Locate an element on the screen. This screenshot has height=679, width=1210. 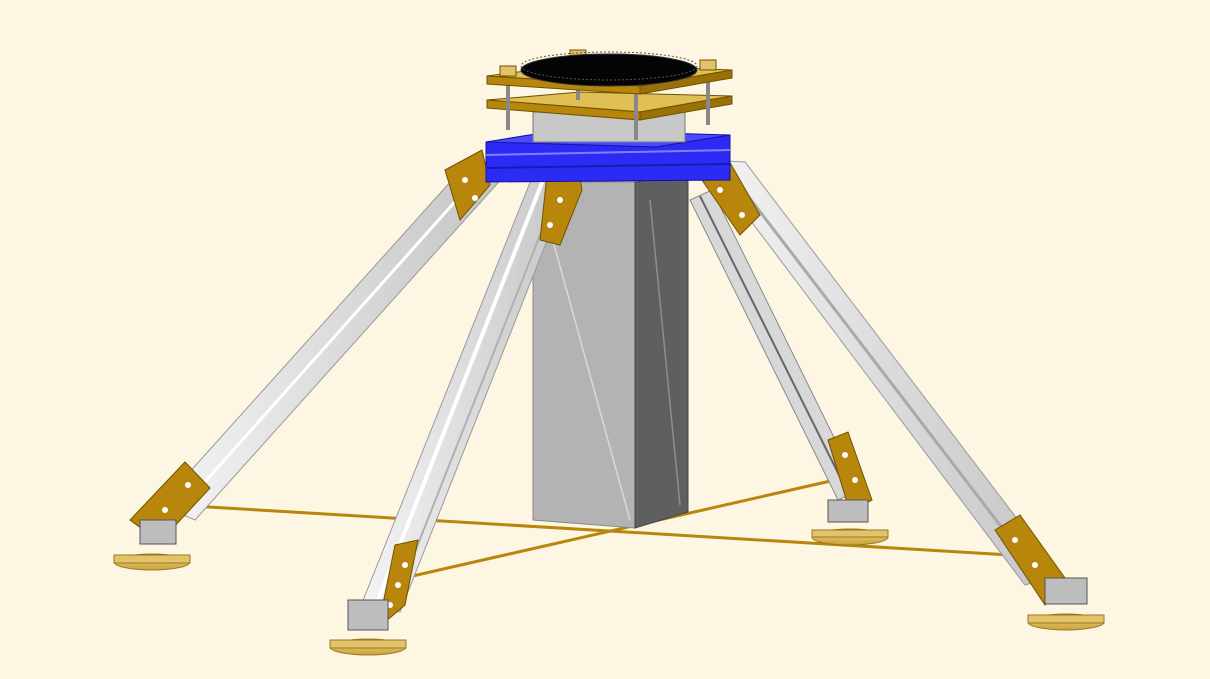
foot-front-left is located at coordinates (368, 627).